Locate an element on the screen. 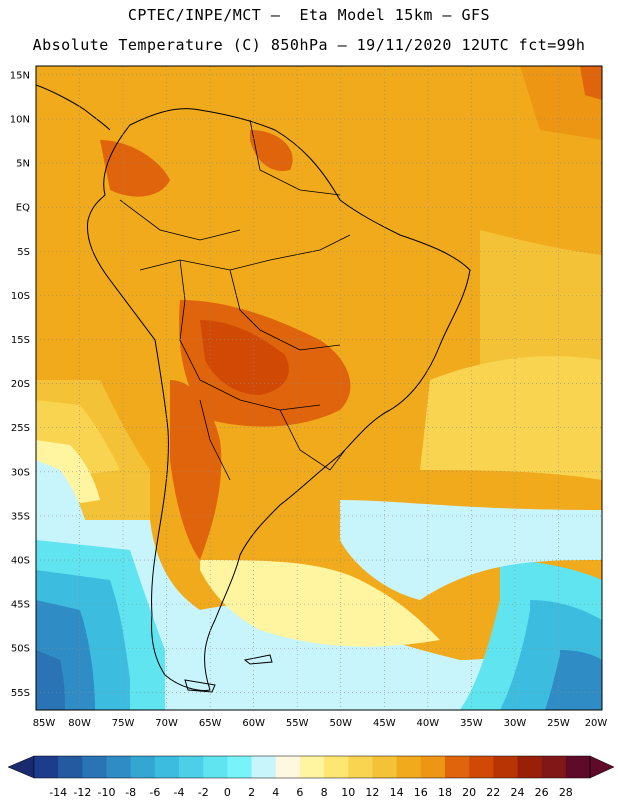 This screenshot has width=618, height=800. lat-label: 40S is located at coordinates (20, 561).